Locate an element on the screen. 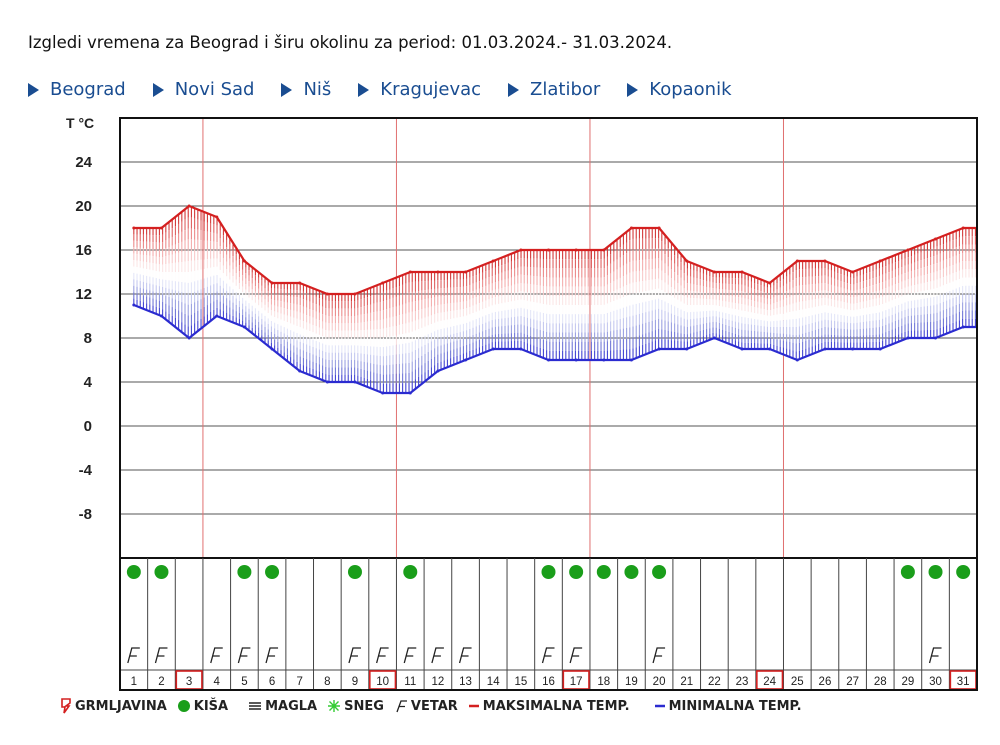  y-tick-label: 4 is located at coordinates (88, 382).